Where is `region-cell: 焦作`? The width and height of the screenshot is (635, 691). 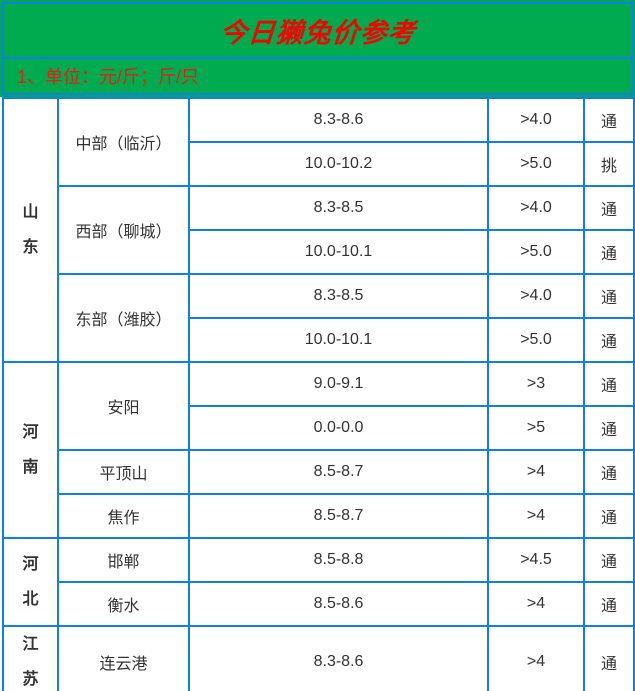 region-cell: 焦作 is located at coordinates (123, 516).